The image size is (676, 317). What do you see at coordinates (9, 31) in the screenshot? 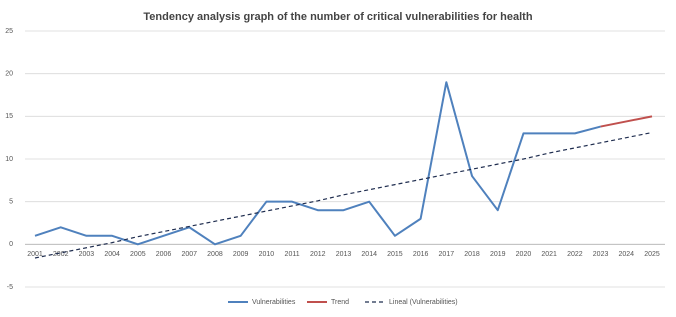
I see `y-tick-label: 25` at bounding box center [9, 31].